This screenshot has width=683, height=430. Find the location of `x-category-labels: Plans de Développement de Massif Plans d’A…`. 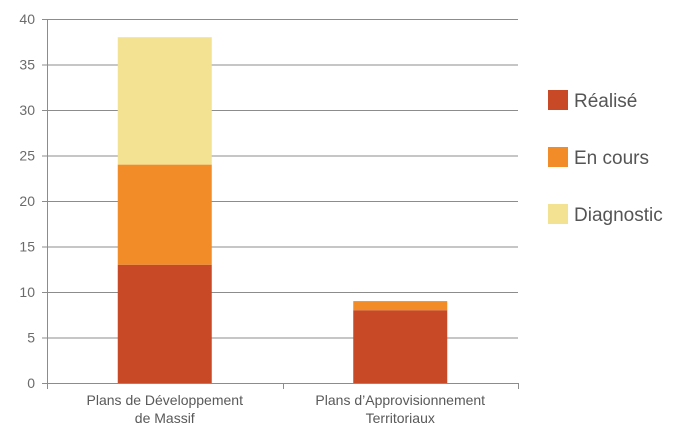

x-category-labels: Plans de Développement de Massif Plans d’A… is located at coordinates (286, 409).